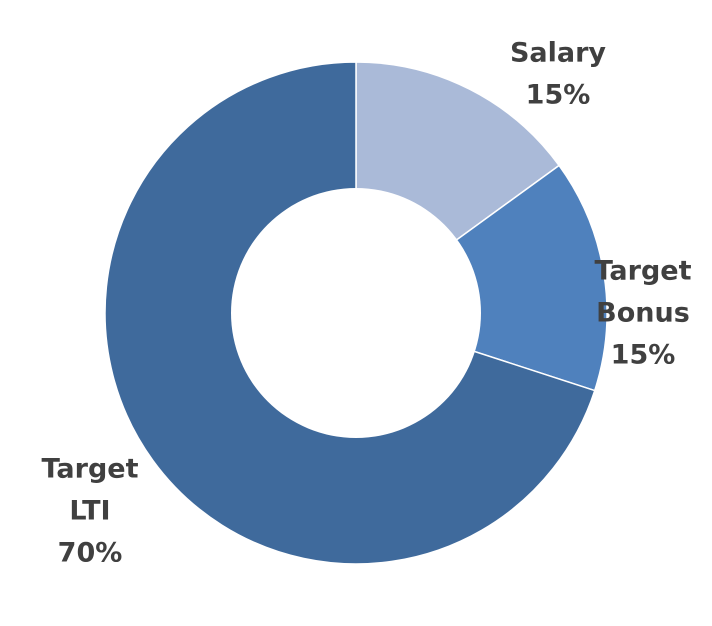 This screenshot has height=626, width=712. I want to click on slice-label-target-bonus: Target Bonus 15%, so click(642, 313).